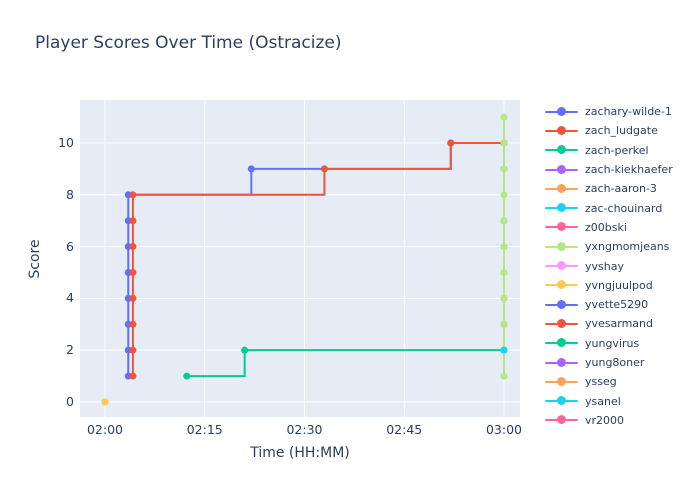  I want to click on legend-item-z00bski: z00bski, so click(621, 227).